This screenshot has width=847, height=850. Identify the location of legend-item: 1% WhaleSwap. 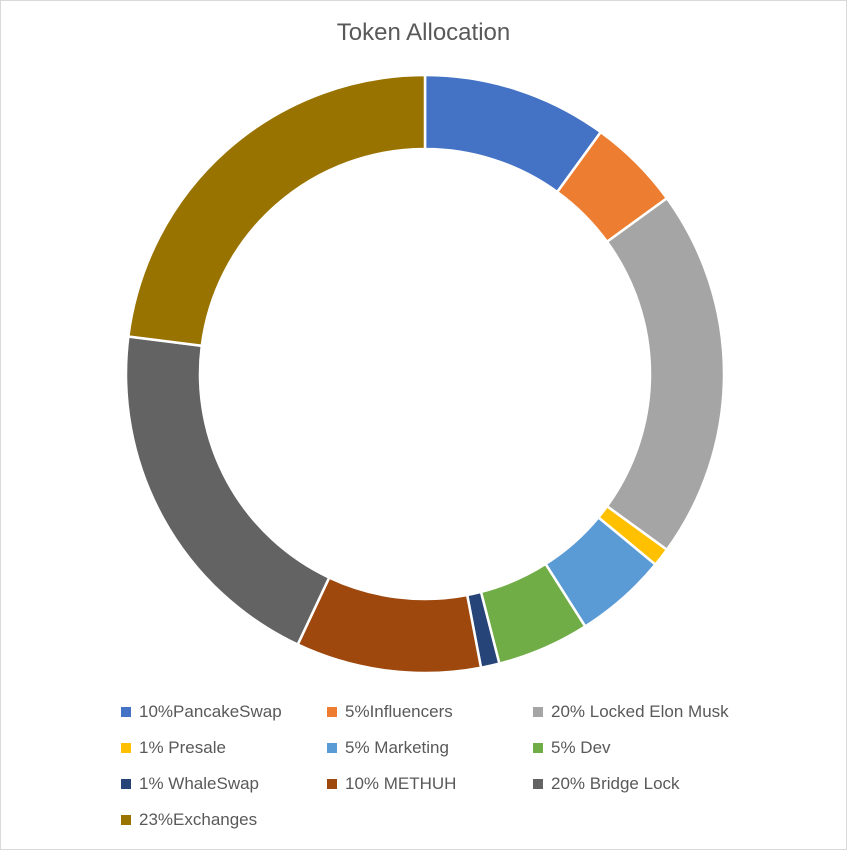
(224, 784).